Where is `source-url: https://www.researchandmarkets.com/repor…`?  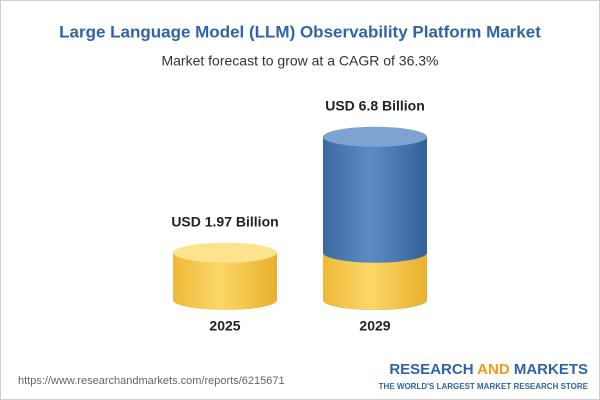 source-url: https://www.researchandmarkets.com/repor… is located at coordinates (151, 381).